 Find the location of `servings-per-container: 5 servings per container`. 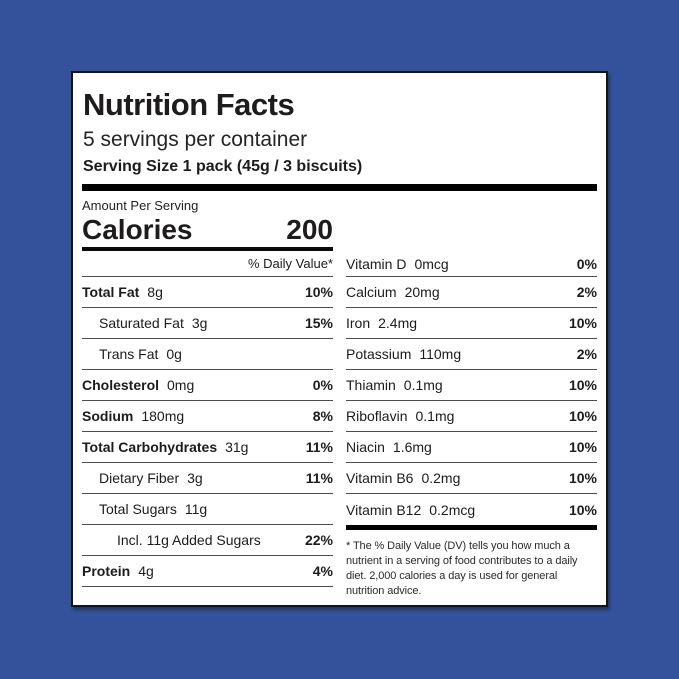

servings-per-container: 5 servings per container is located at coordinates (195, 139).